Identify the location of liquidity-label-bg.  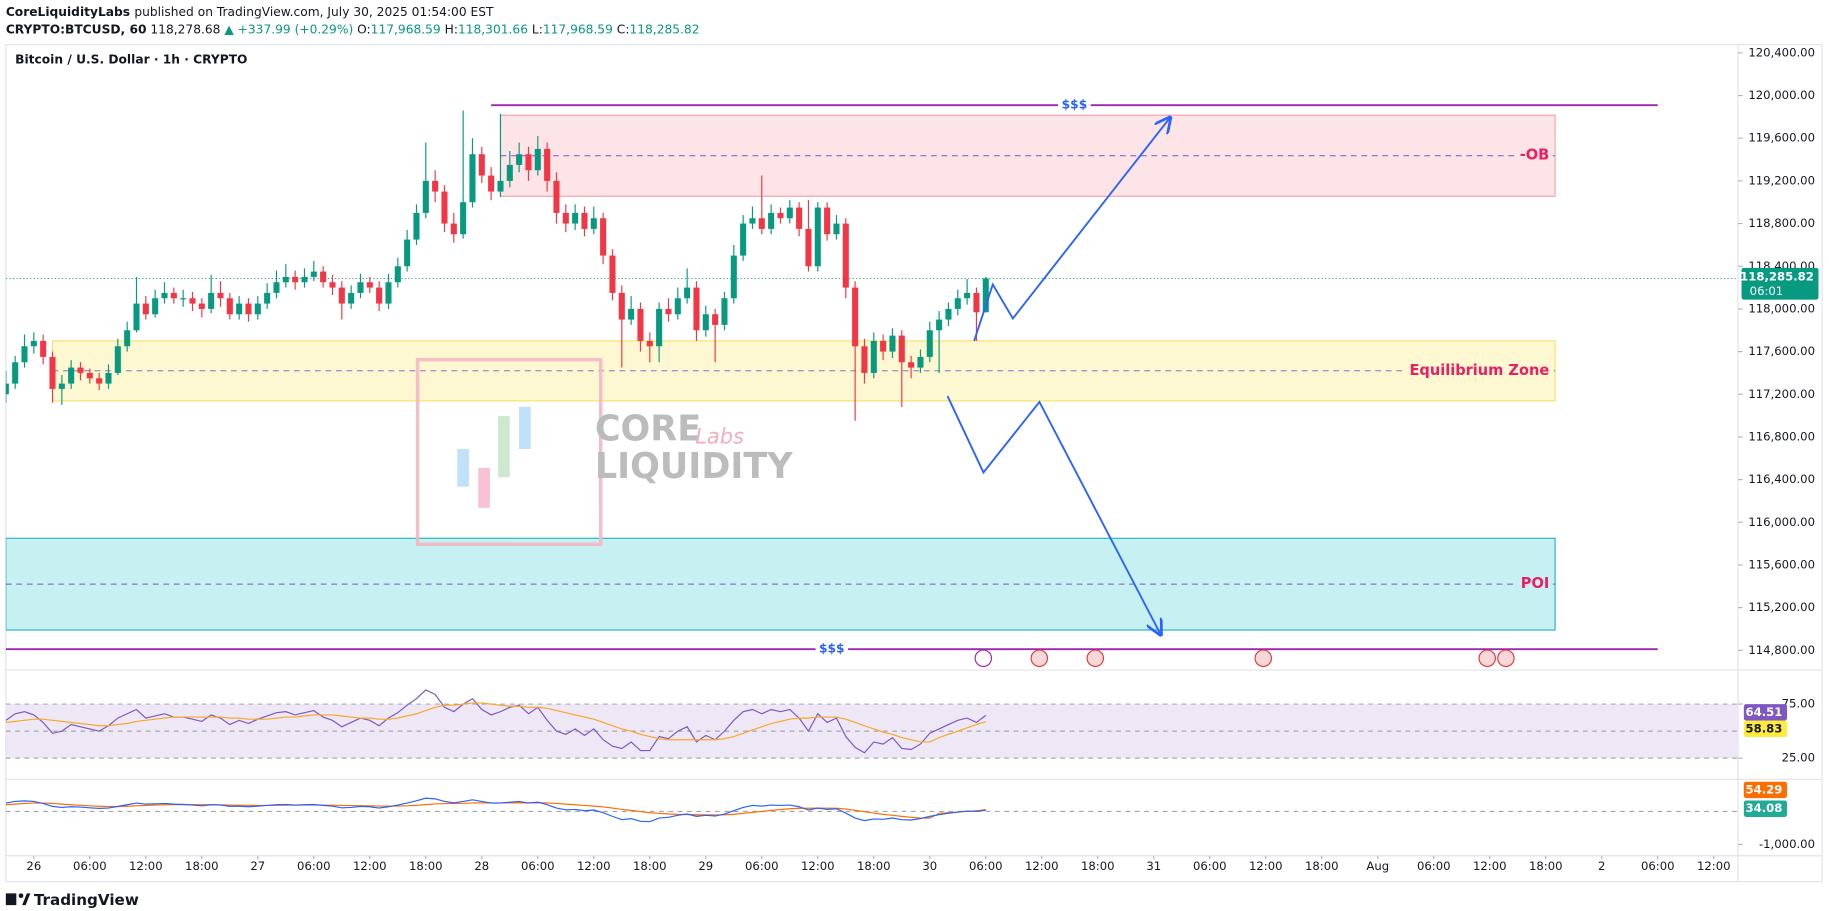
(832, 648).